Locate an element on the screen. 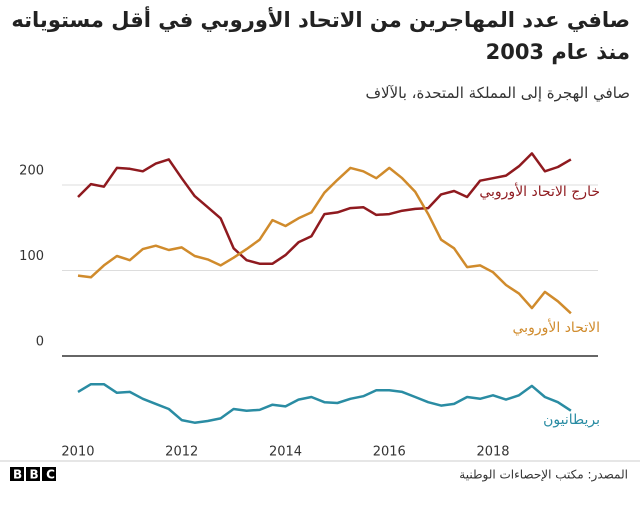 The height and width of the screenshot is (508, 640). series-line is located at coordinates (324, 403).